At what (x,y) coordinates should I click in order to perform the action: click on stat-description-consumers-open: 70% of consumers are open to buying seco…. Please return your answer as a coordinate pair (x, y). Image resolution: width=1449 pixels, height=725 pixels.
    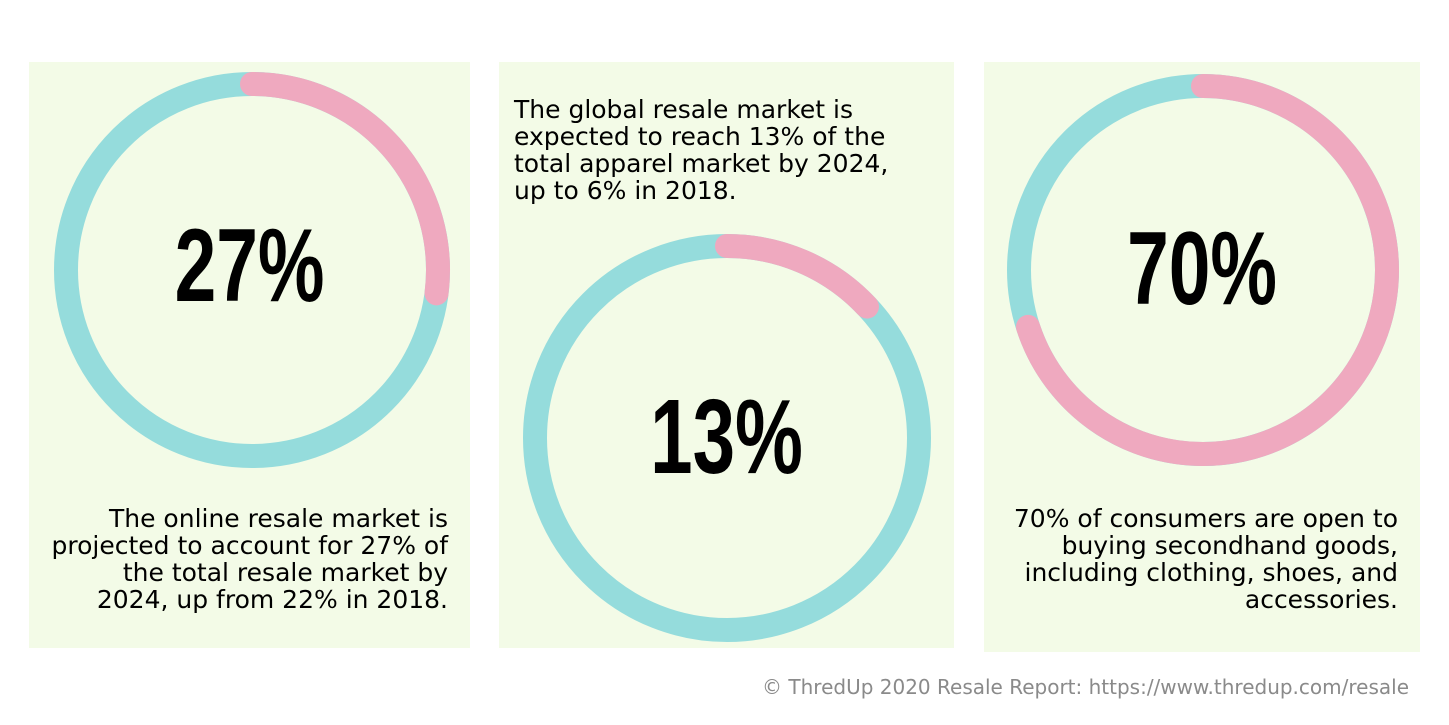
    Looking at the image, I should click on (1205, 559).